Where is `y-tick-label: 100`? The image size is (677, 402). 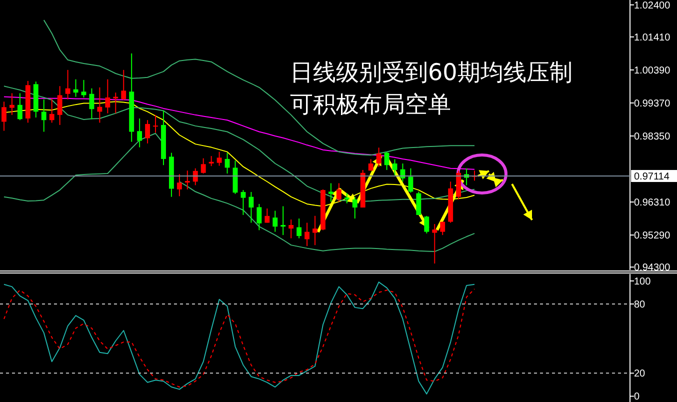
y-tick-label: 100 is located at coordinates (643, 282).